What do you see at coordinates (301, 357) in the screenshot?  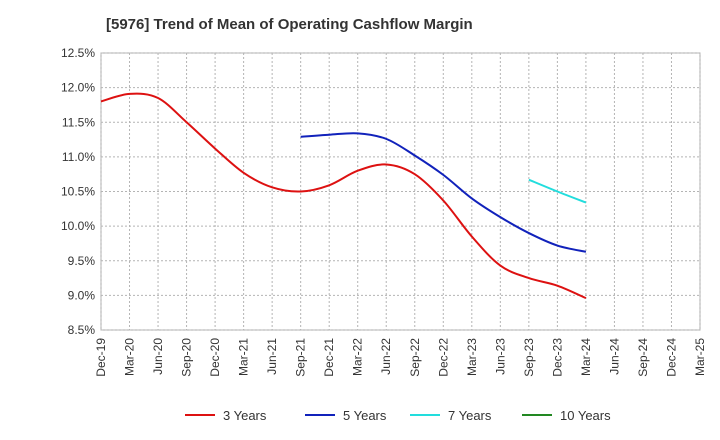 I see `x-tick-label: Sep-21` at bounding box center [301, 357].